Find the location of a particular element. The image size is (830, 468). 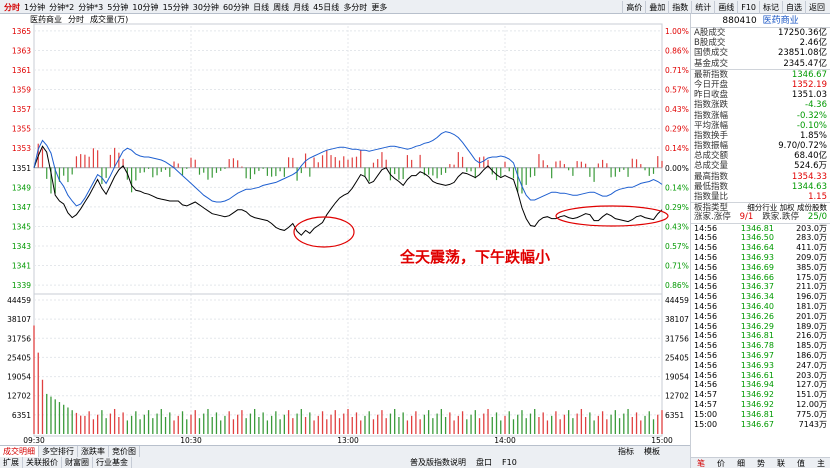

price-tick-label: 1347 is located at coordinates (21, 207).